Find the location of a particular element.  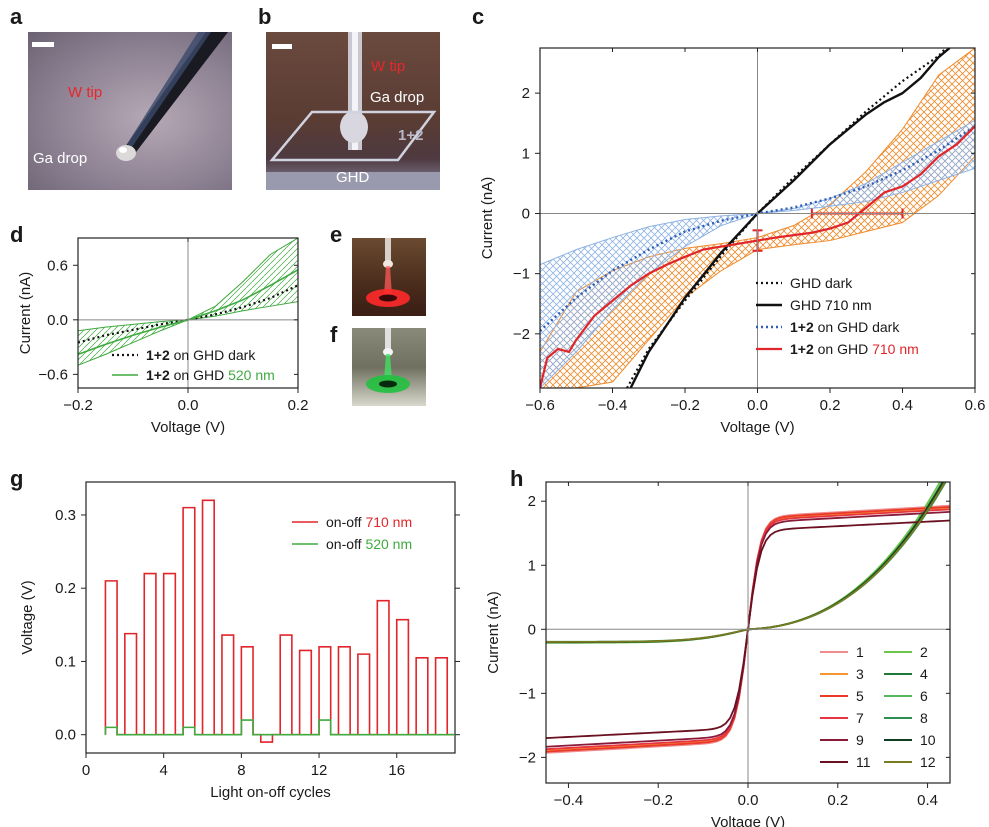

y-tick-label: 0.1 is located at coordinates (65, 661).